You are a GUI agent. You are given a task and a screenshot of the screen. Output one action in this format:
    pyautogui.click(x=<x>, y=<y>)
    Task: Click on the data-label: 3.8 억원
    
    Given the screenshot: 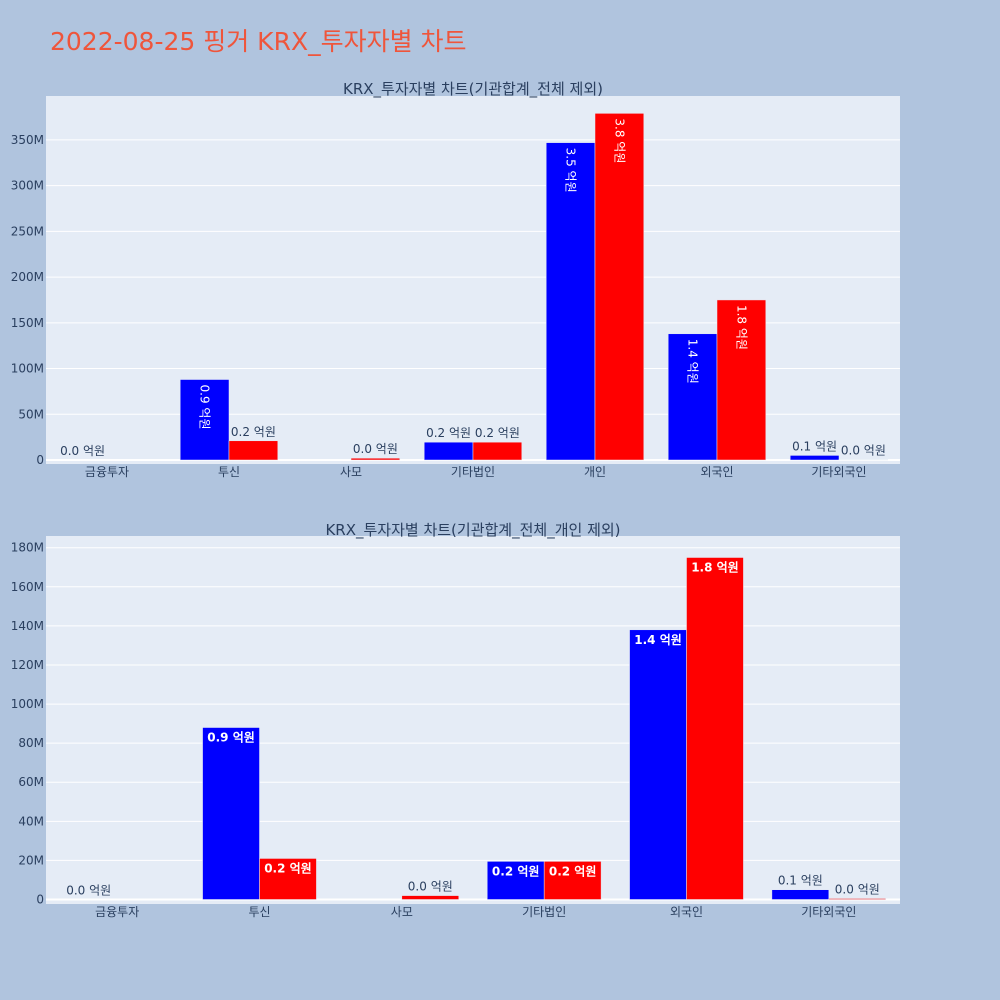 What is the action you would take?
    pyautogui.click(x=619, y=140)
    